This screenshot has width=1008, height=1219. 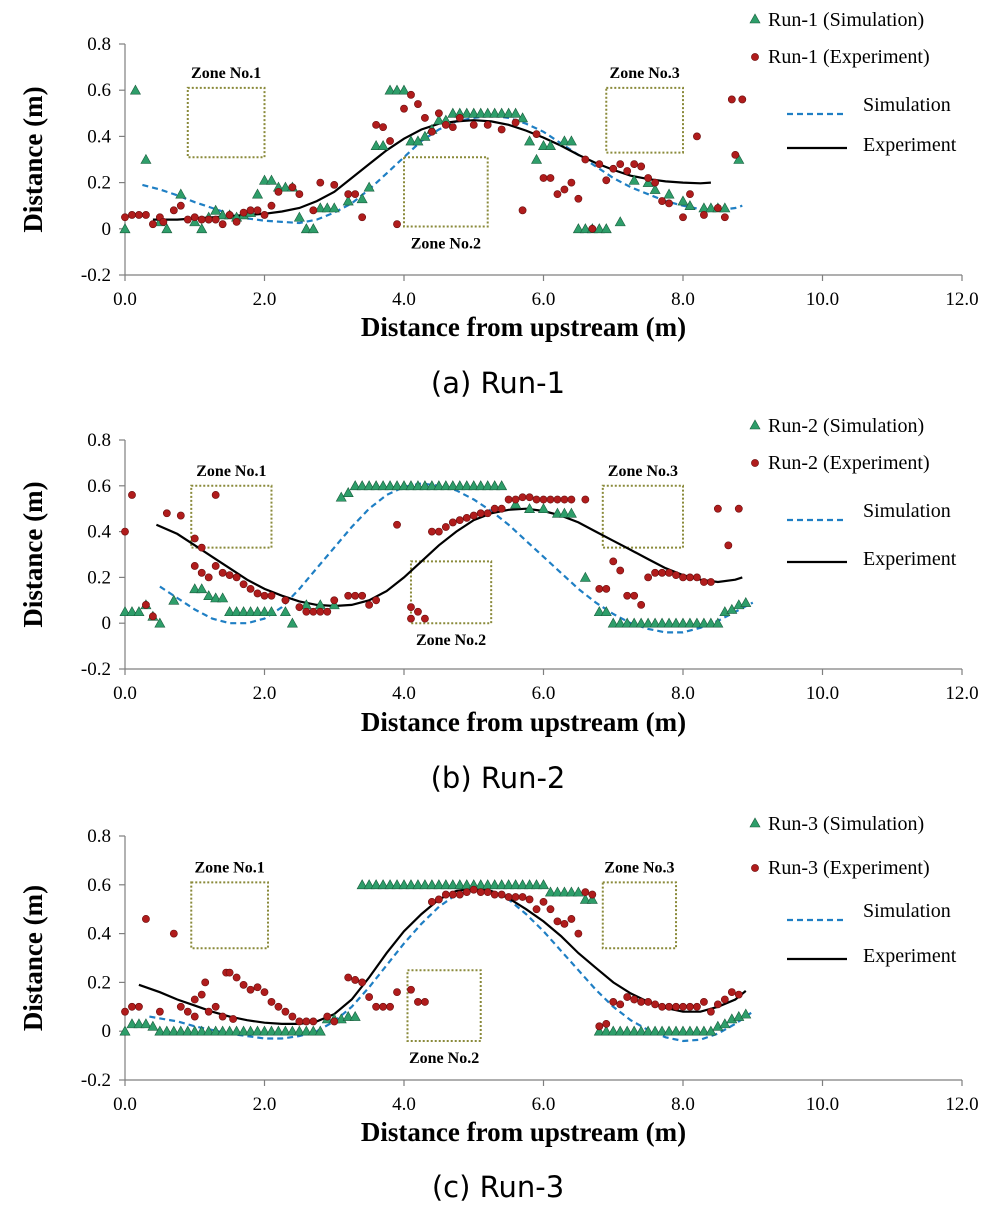 What do you see at coordinates (99, 982) in the screenshot?
I see `y-tick-label: 0.2` at bounding box center [99, 982].